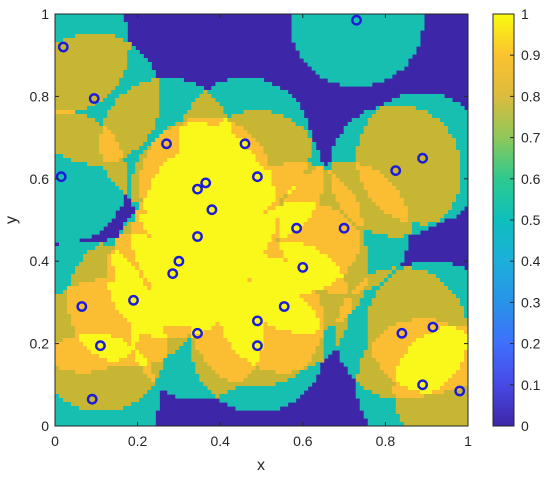  Describe the element at coordinates (531, 179) in the screenshot. I see `colorbar-tick-label: 0.6` at that location.